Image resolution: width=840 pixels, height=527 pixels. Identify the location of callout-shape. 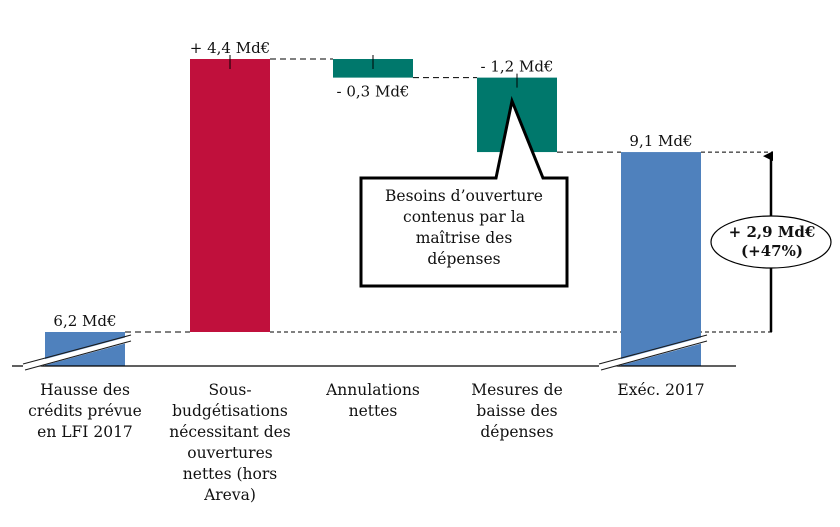
(464, 191).